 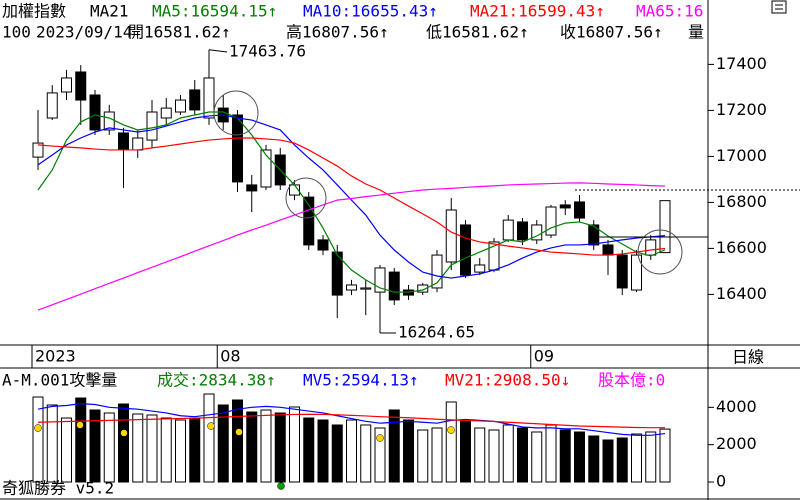 What do you see at coordinates (544, 356) in the screenshot?
I see `x-tick-label: 09` at bounding box center [544, 356].